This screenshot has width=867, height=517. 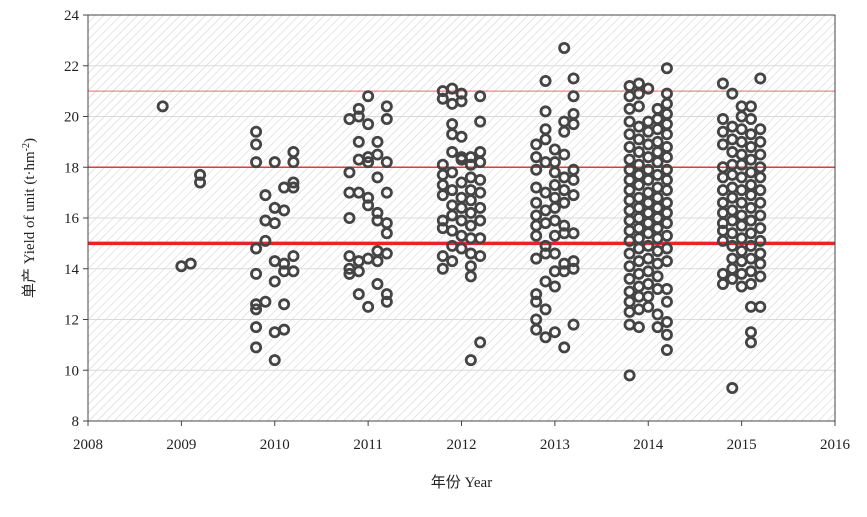 I want to click on x-tick-label: 2012, so click(x=462, y=445).